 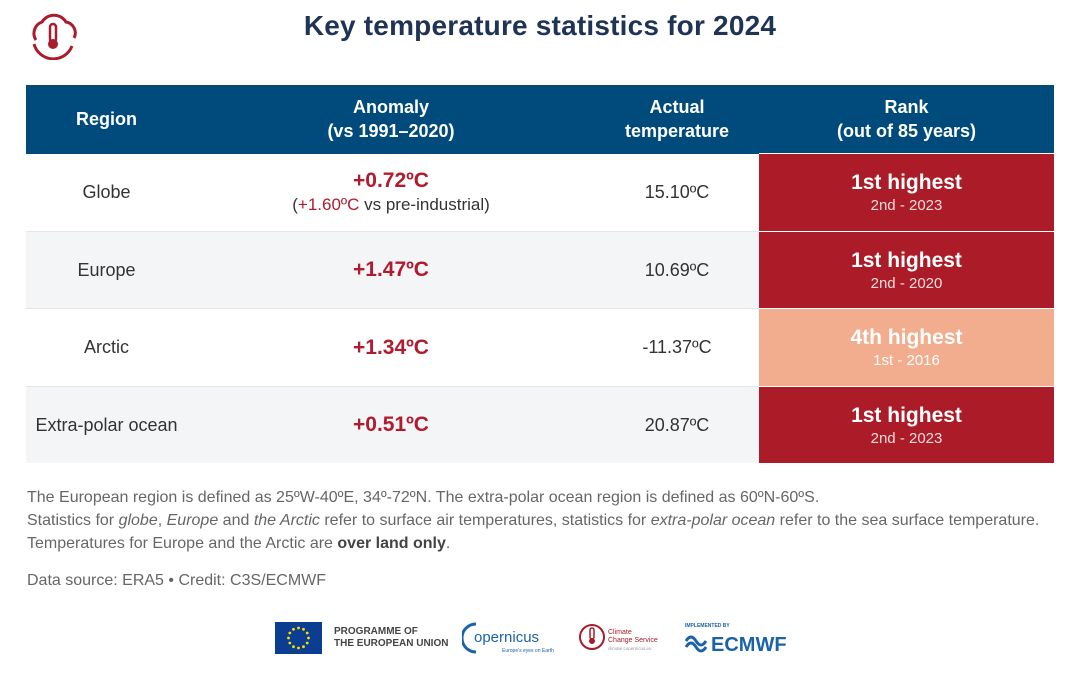 What do you see at coordinates (906, 119) in the screenshot?
I see `col-header-rank: Rank (out of 85 years)` at bounding box center [906, 119].